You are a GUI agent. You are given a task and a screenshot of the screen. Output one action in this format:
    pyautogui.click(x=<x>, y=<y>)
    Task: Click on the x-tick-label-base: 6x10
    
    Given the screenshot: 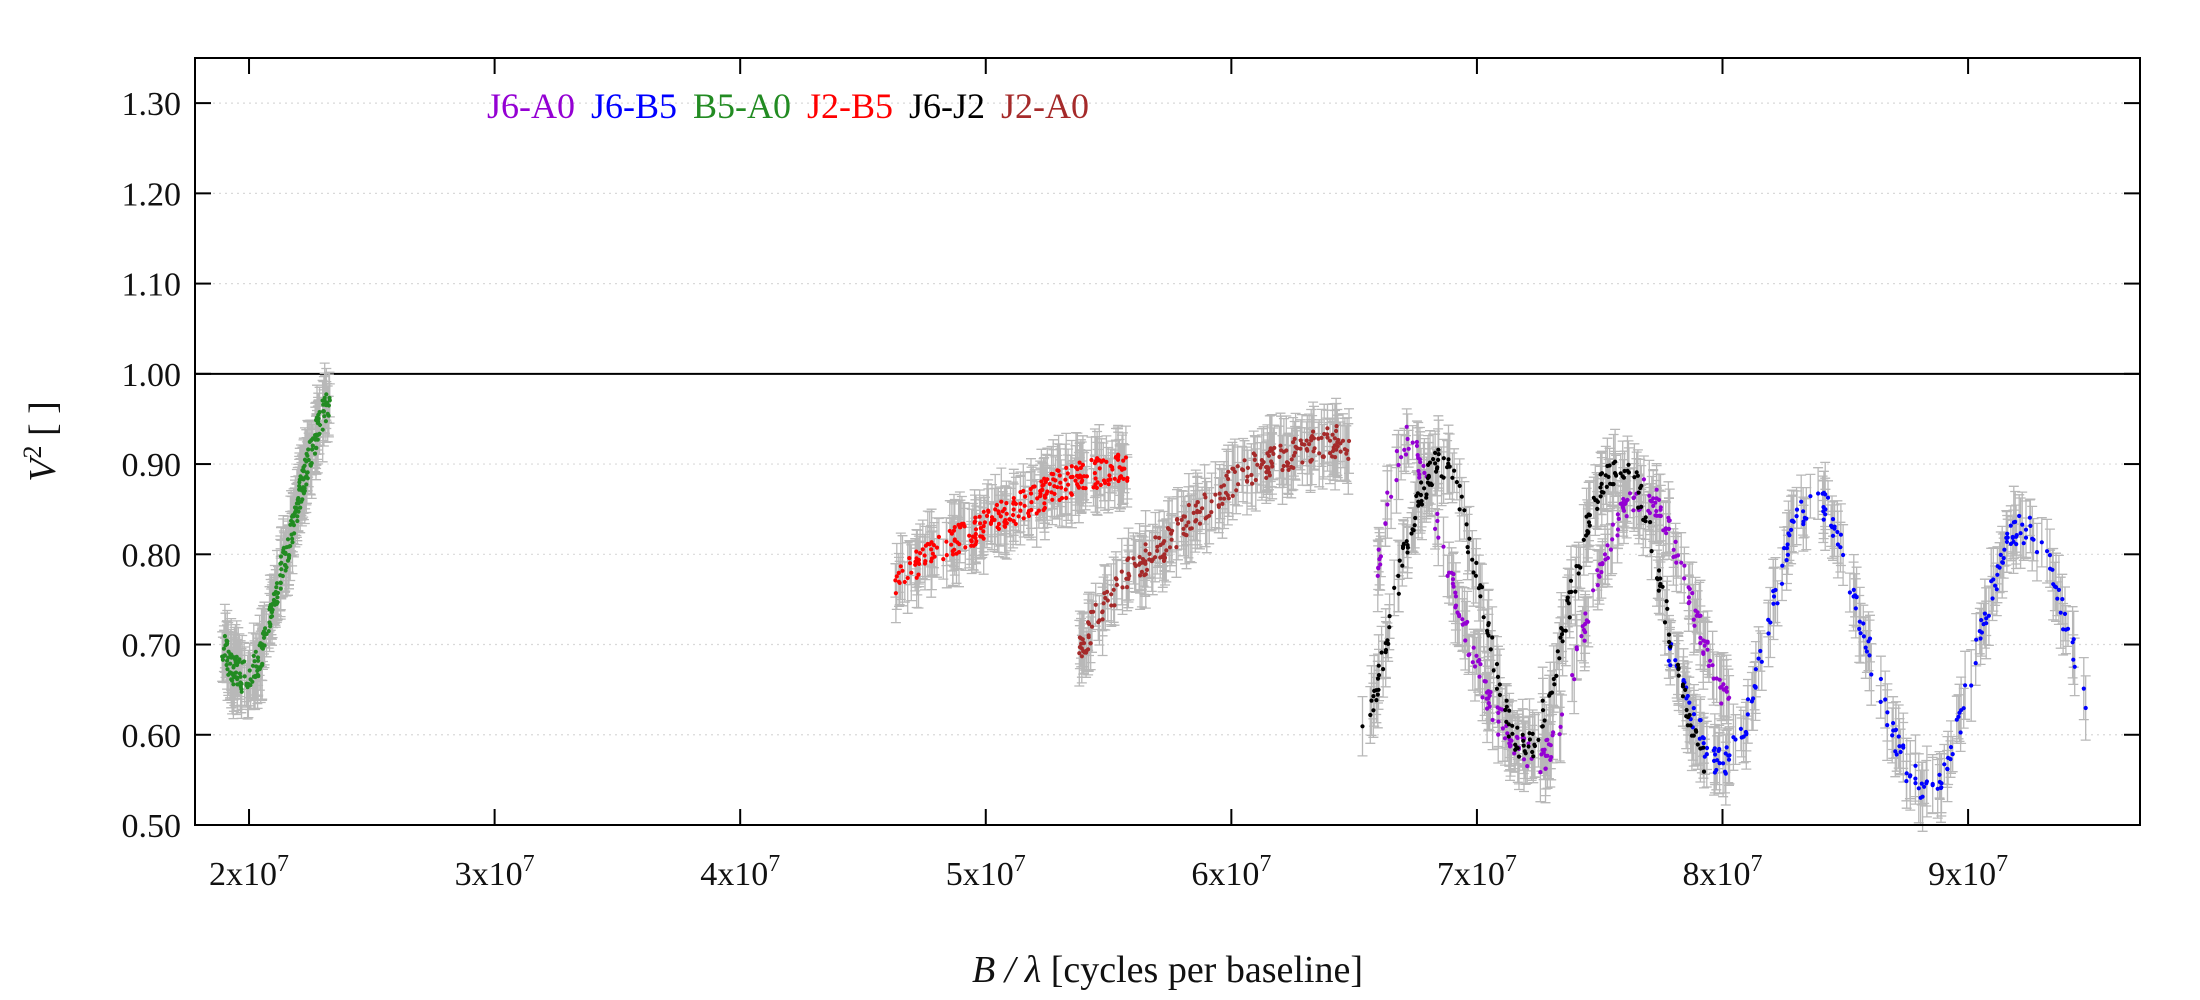 What is the action you would take?
    pyautogui.click(x=1225, y=874)
    